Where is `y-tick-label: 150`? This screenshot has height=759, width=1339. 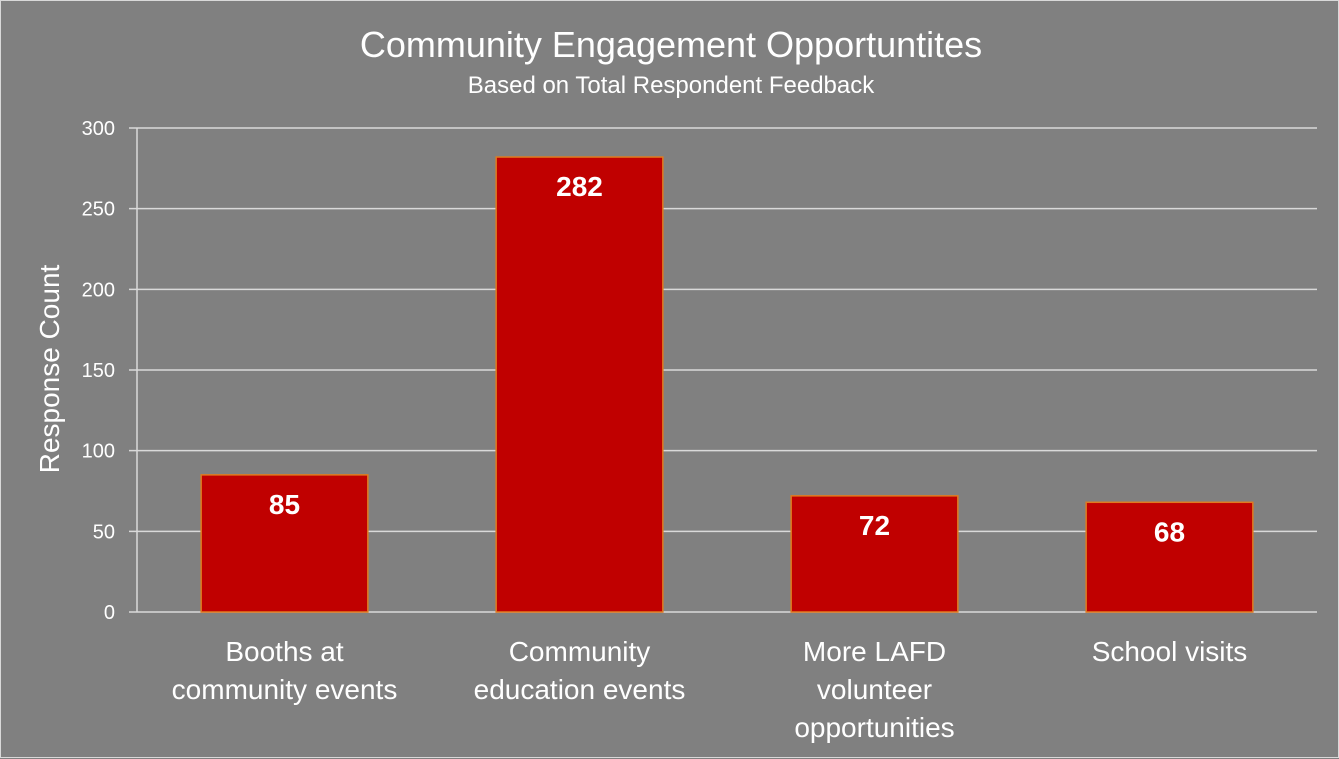 y-tick-label: 150 is located at coordinates (98, 371).